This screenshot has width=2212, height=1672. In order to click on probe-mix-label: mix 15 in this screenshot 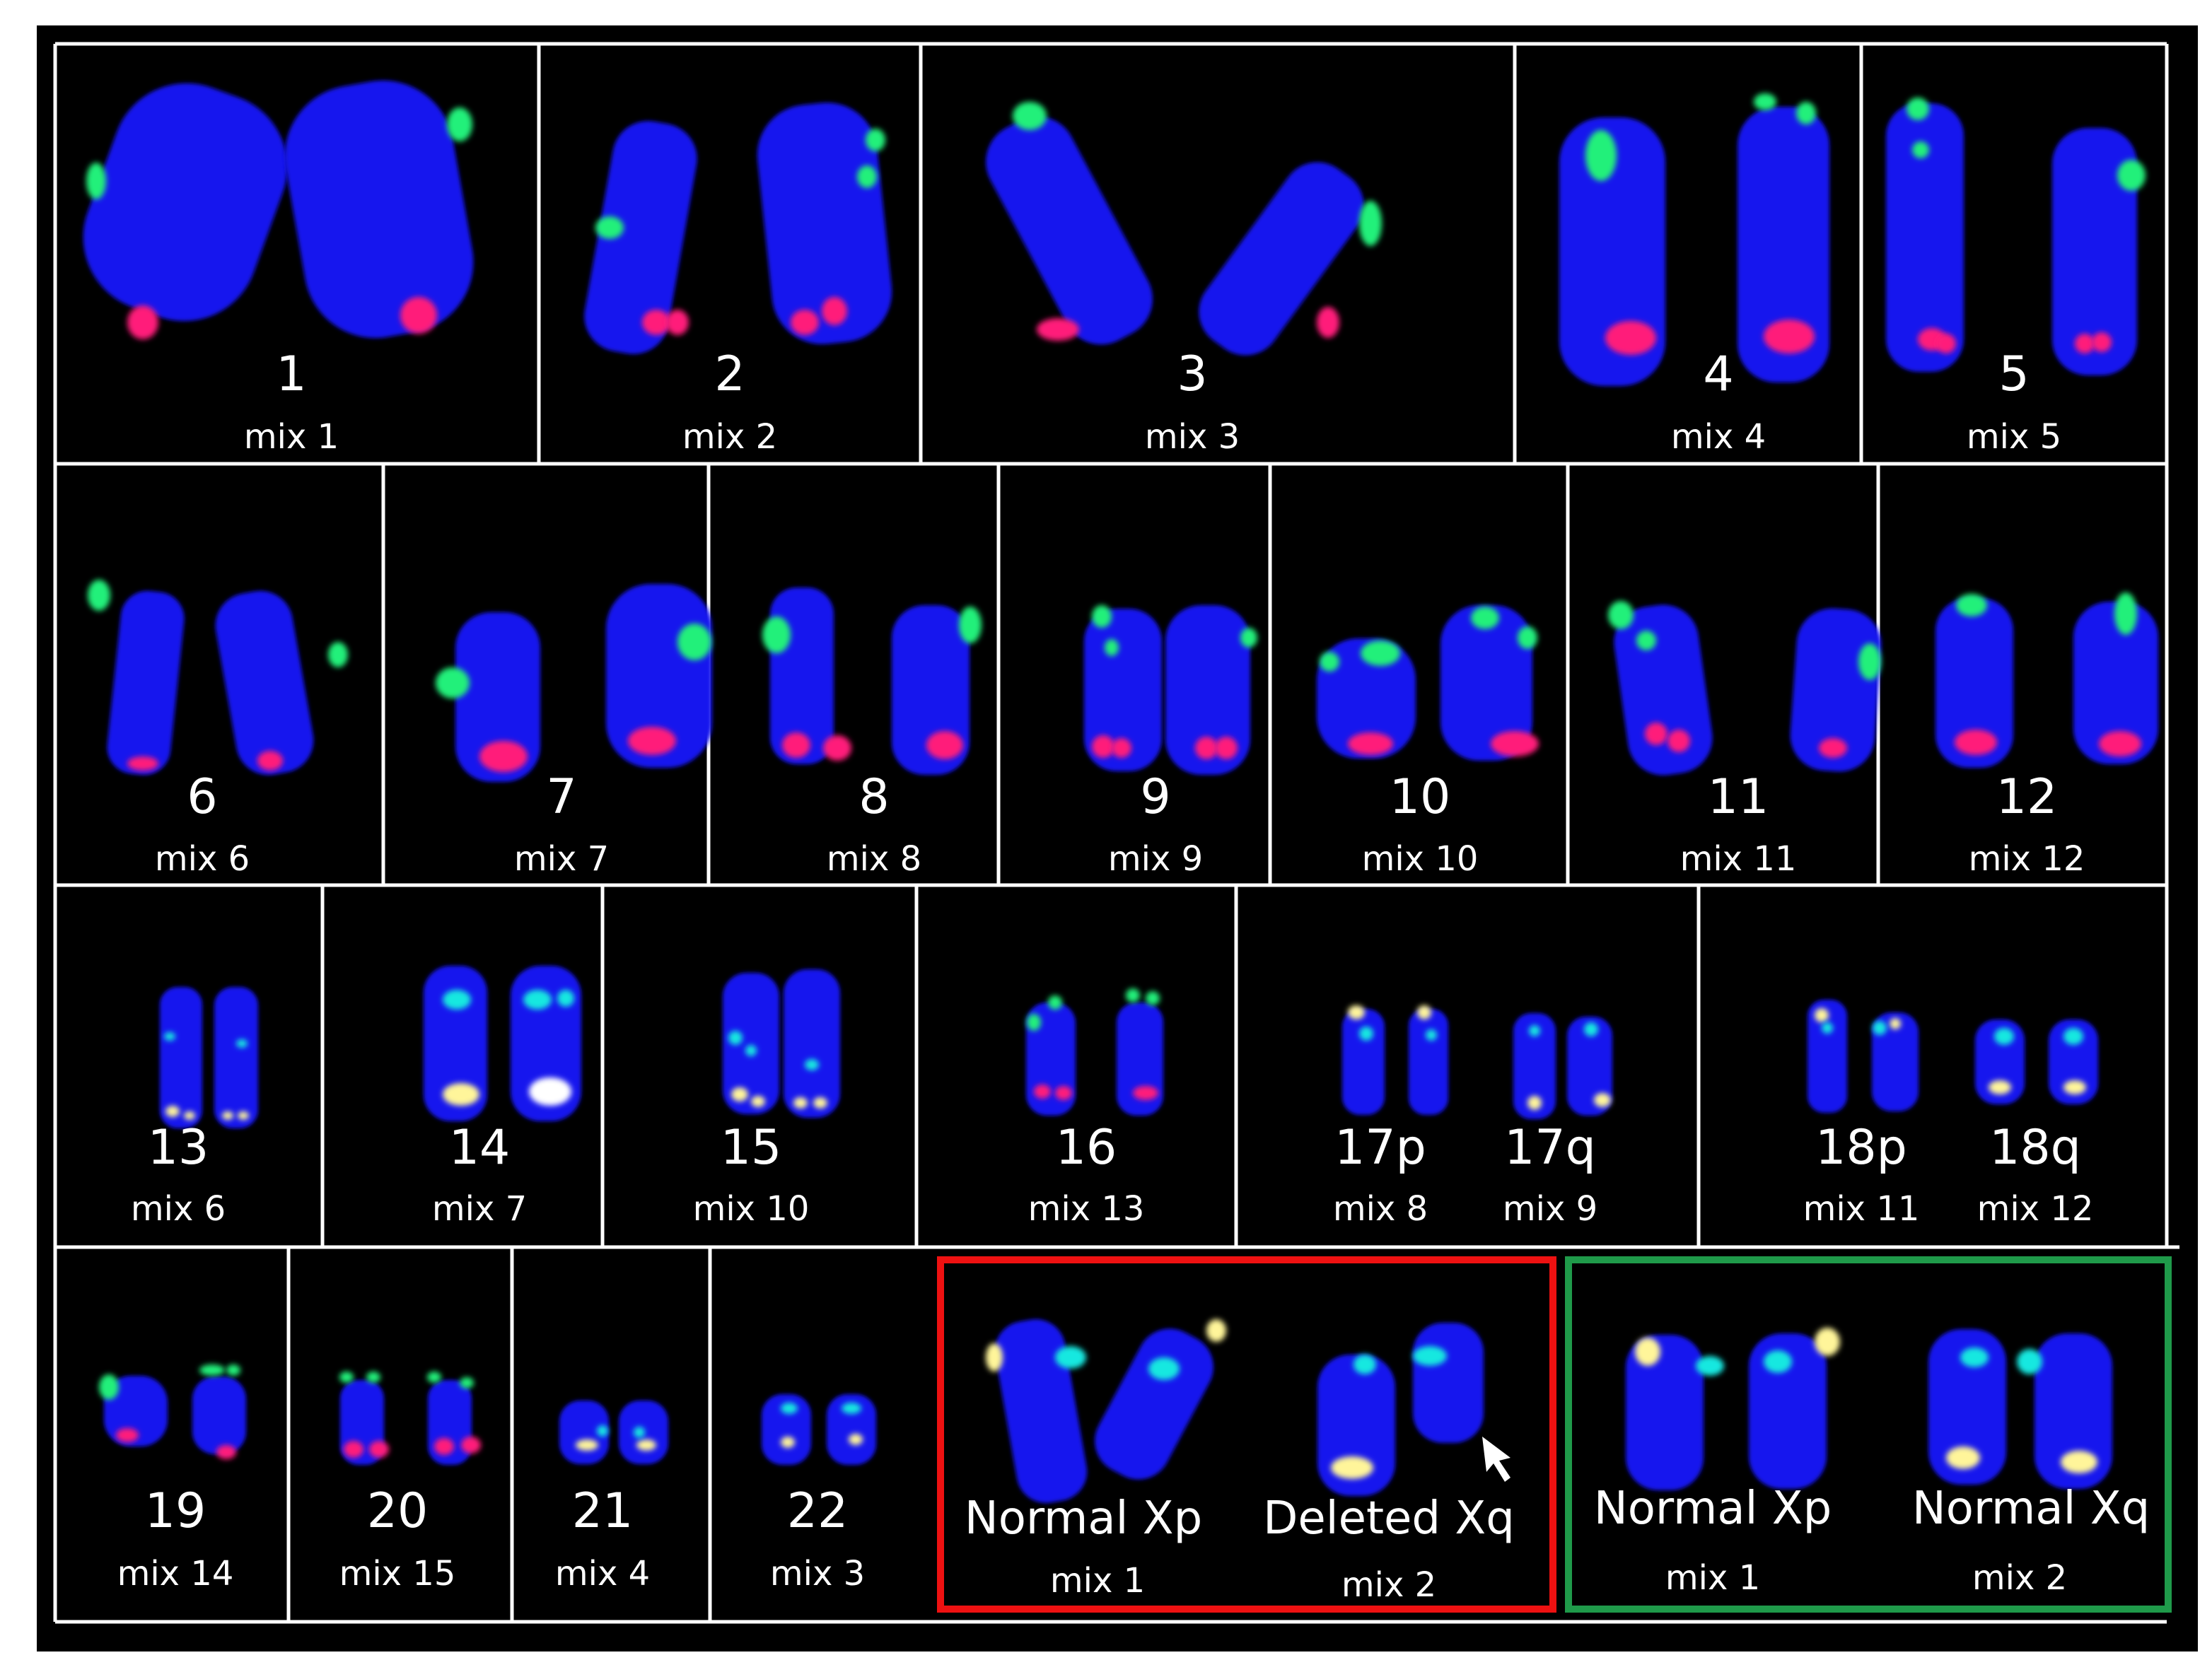, I will do `click(397, 1574)`.